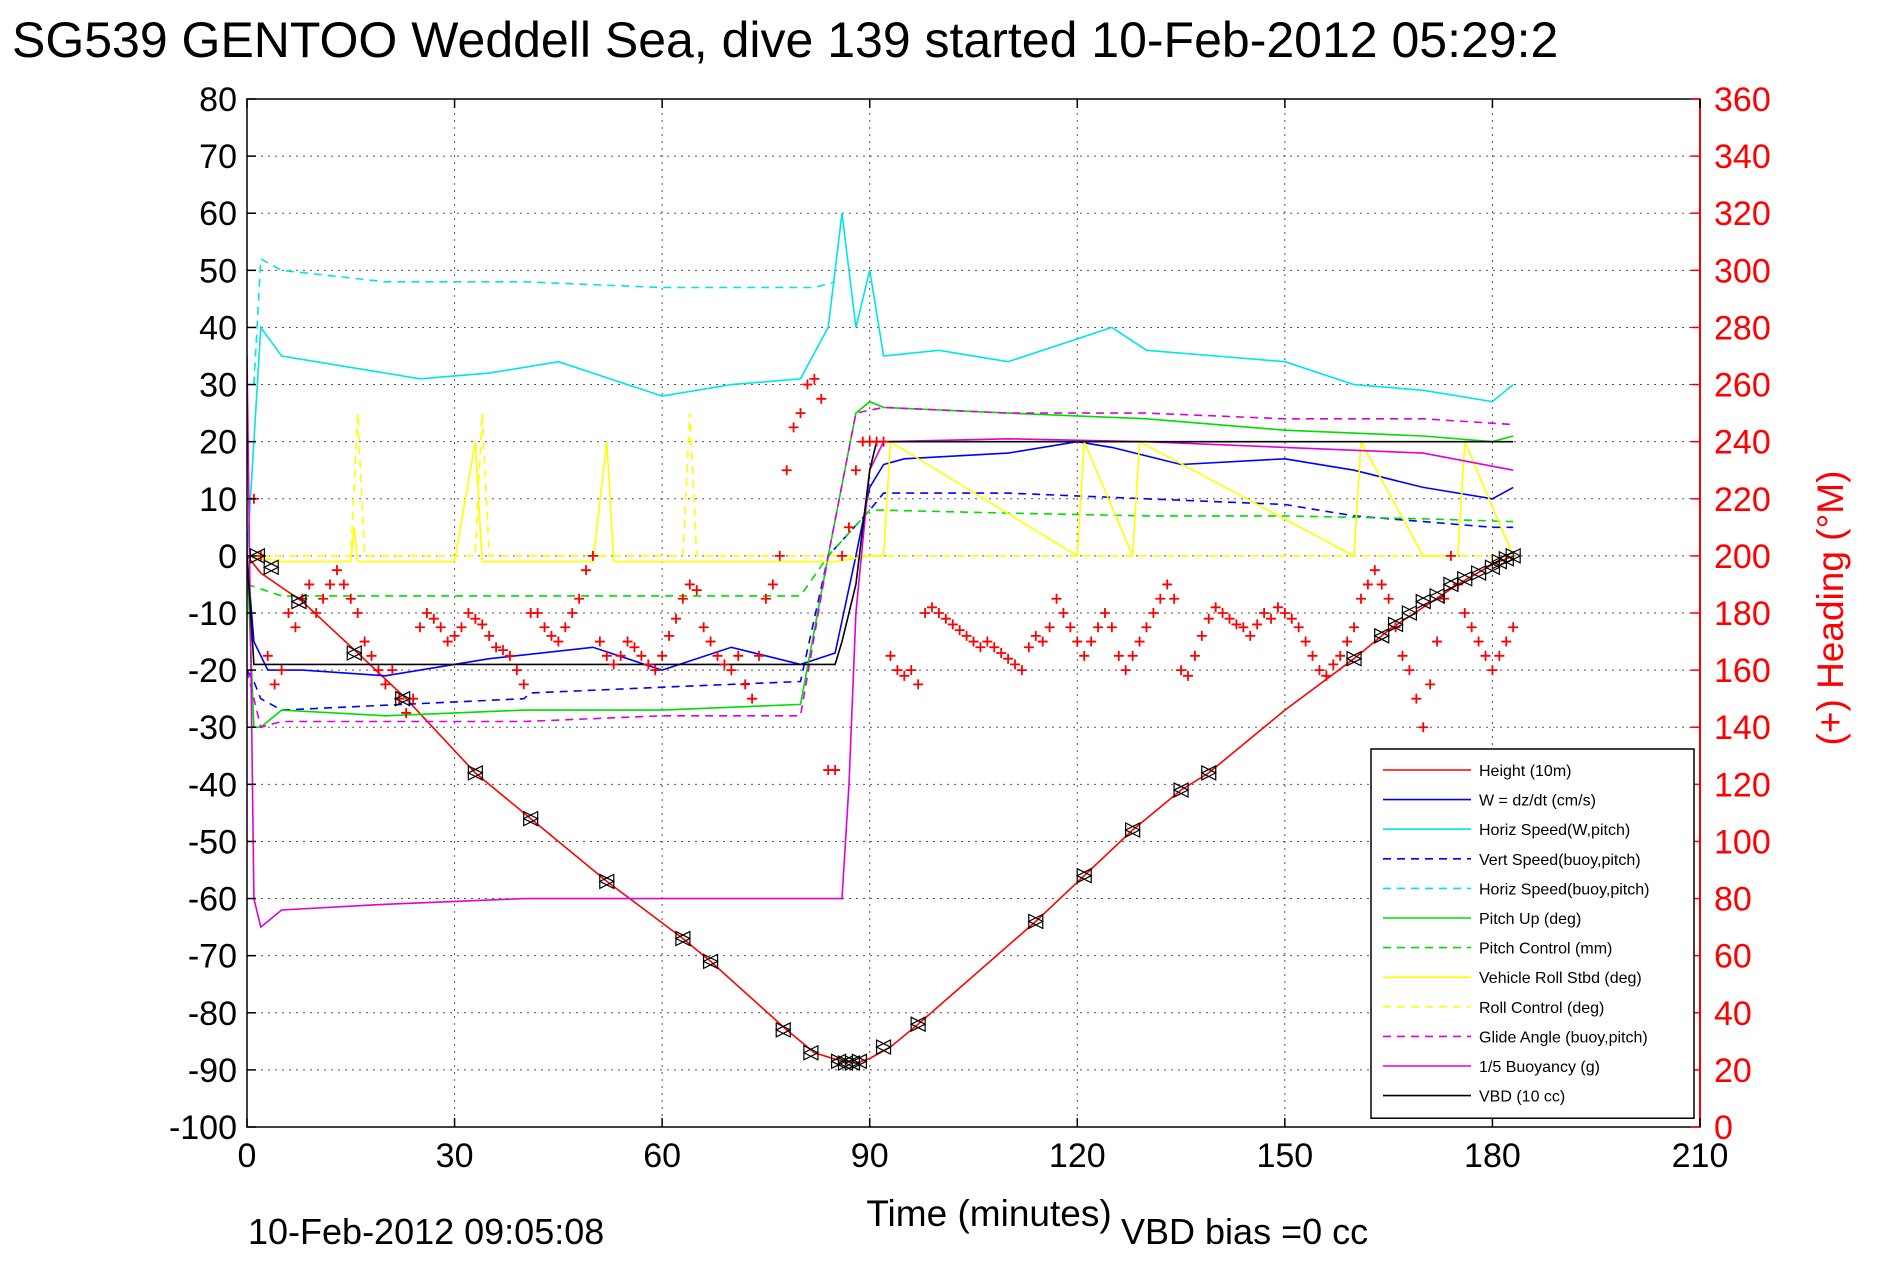 The height and width of the screenshot is (1262, 1891). Describe the element at coordinates (1742, 557) in the screenshot. I see `y-right-tick-label: 200` at that location.